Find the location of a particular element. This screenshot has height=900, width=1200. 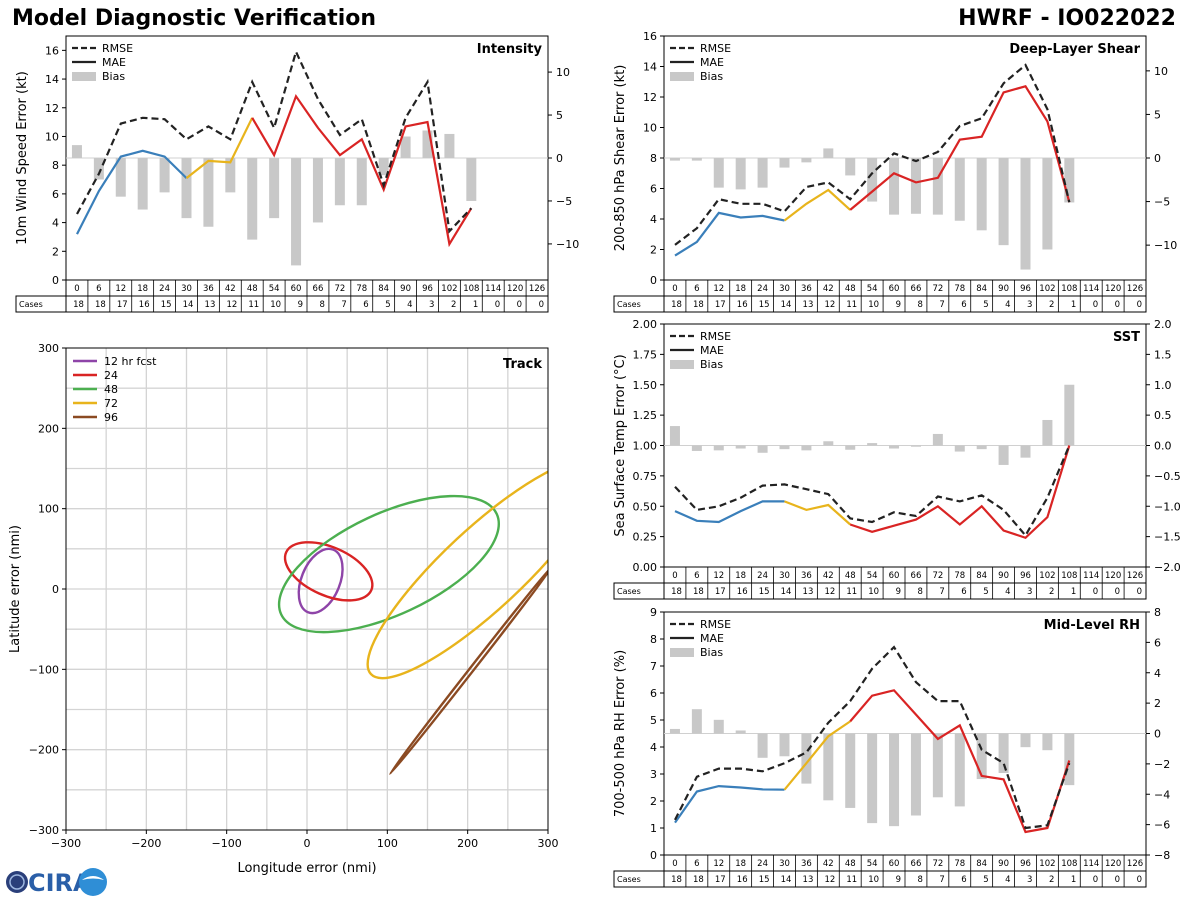

shear-hour-cell: 6 is located at coordinates (696, 289).